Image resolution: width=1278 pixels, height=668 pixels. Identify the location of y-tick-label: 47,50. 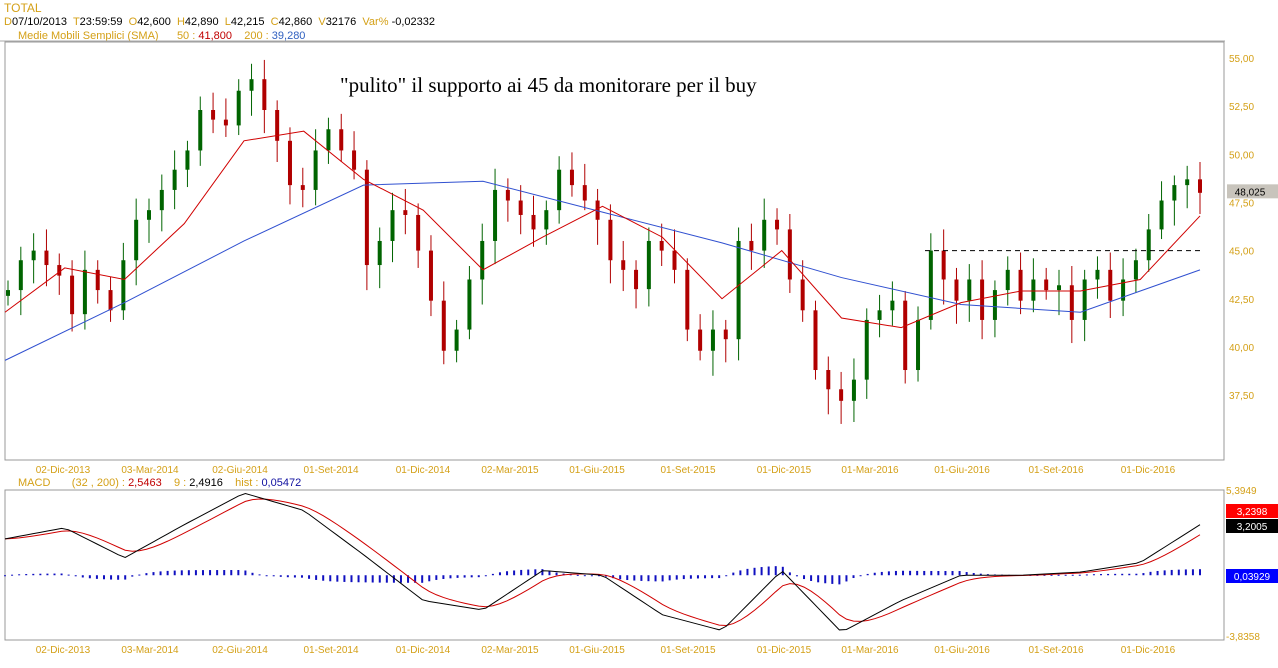
(1241, 203).